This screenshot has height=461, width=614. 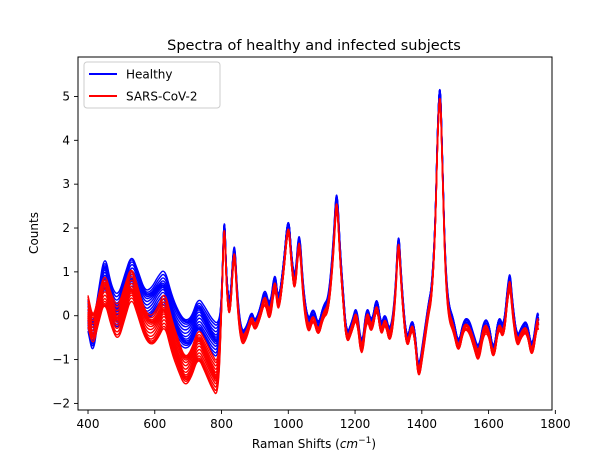 I want to click on x-tick-label: 600, so click(x=154, y=424).